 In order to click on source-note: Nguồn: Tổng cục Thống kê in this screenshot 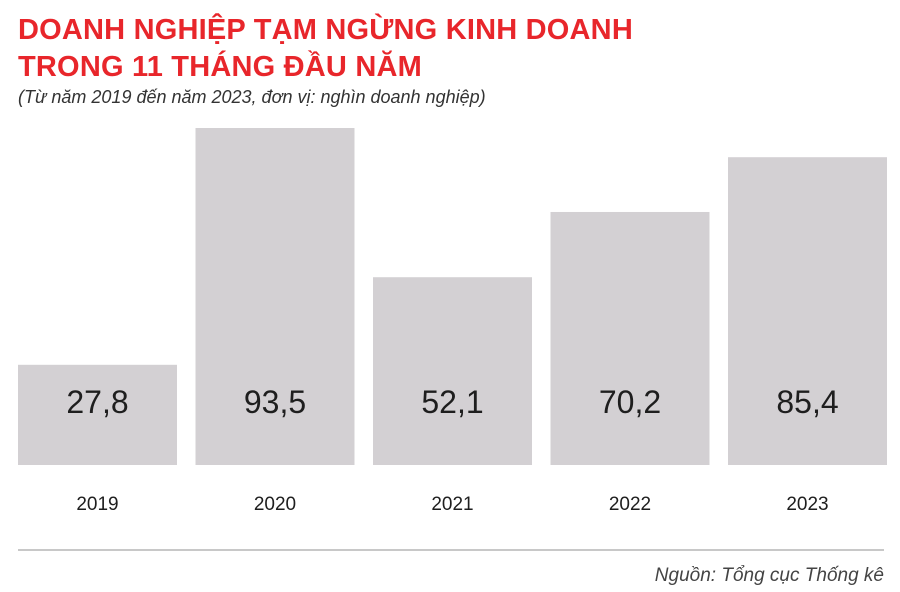, I will do `click(769, 575)`.